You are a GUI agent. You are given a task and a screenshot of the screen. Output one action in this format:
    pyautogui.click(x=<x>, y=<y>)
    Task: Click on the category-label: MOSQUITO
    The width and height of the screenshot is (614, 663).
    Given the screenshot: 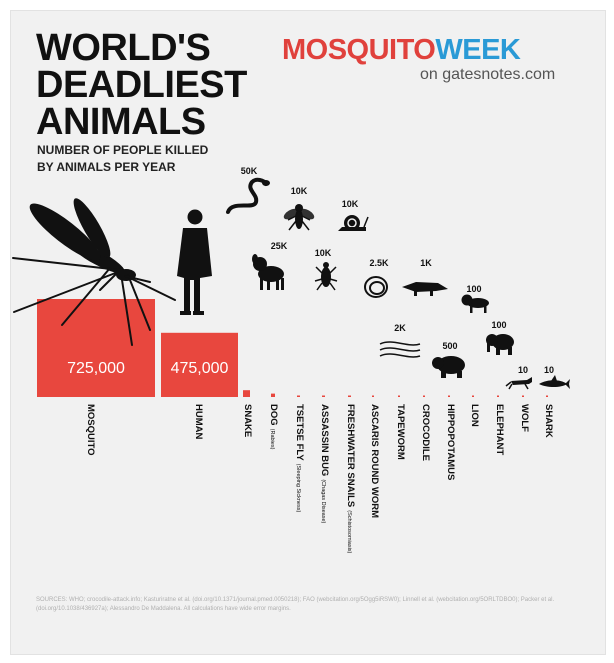 What is the action you would take?
    pyautogui.click(x=90, y=430)
    